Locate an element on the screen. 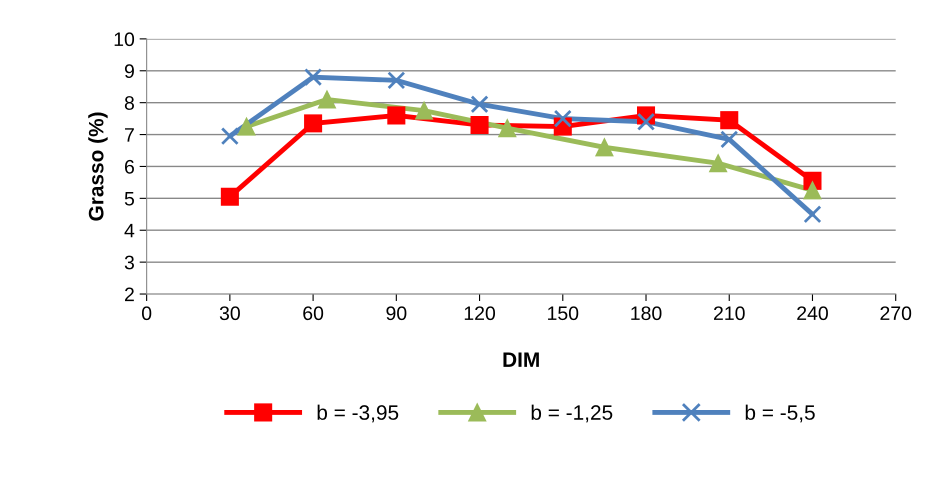 This screenshot has height=486, width=934. y-tick-label: 4 is located at coordinates (129, 231).